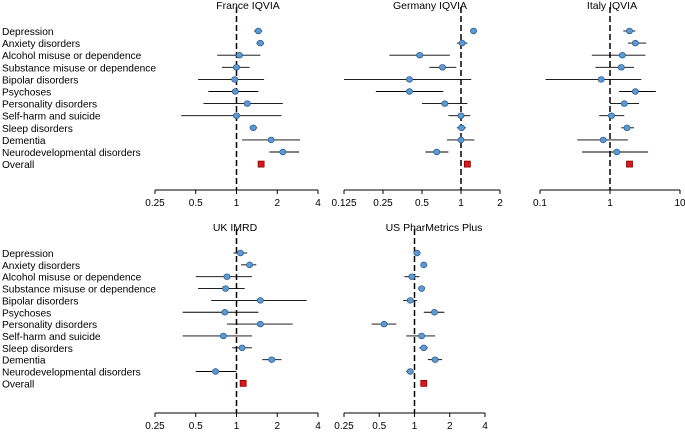 Image resolution: width=685 pixels, height=433 pixels. Describe the element at coordinates (434, 228) in the screenshot. I see `panel-title: US PharMetrics Plus` at that location.